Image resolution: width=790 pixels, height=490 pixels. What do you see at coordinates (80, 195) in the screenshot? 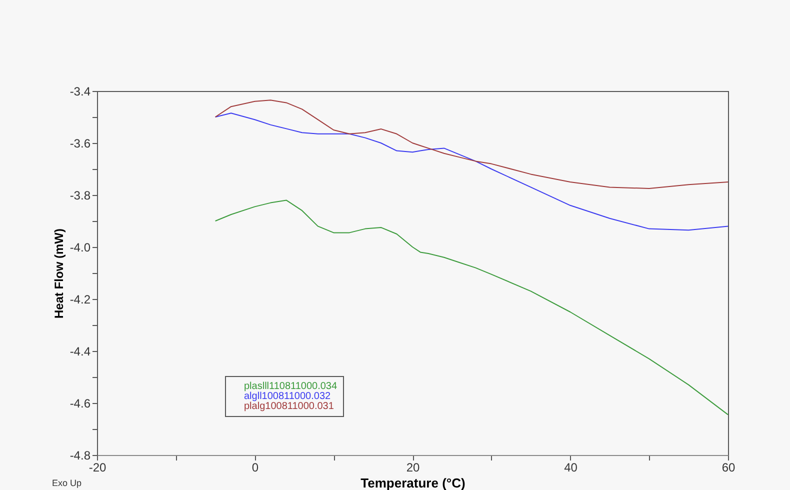
I see `y-tick-label: -3.8` at bounding box center [80, 195].